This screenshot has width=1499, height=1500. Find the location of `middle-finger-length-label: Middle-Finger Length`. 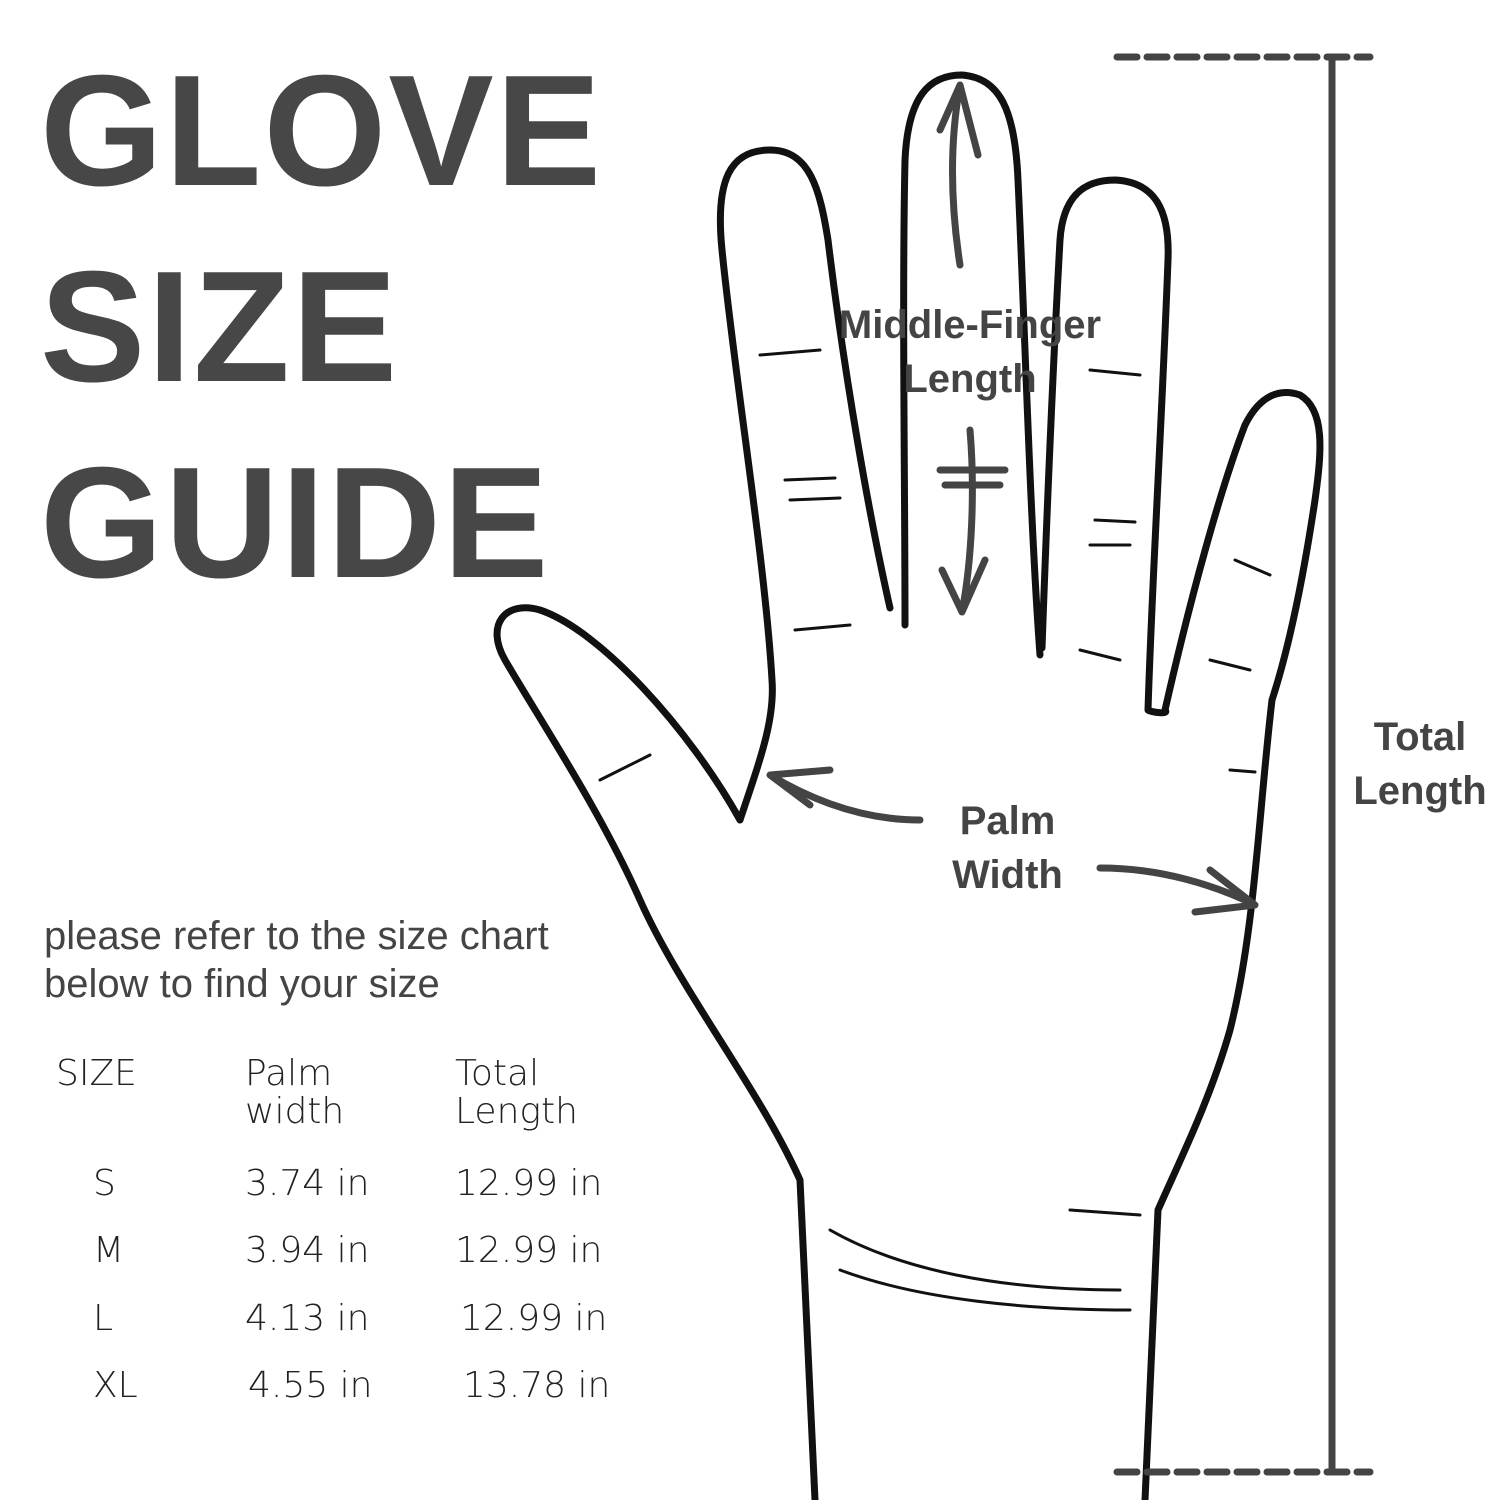

middle-finger-length-label: Middle-Finger Length is located at coordinates (970, 352).